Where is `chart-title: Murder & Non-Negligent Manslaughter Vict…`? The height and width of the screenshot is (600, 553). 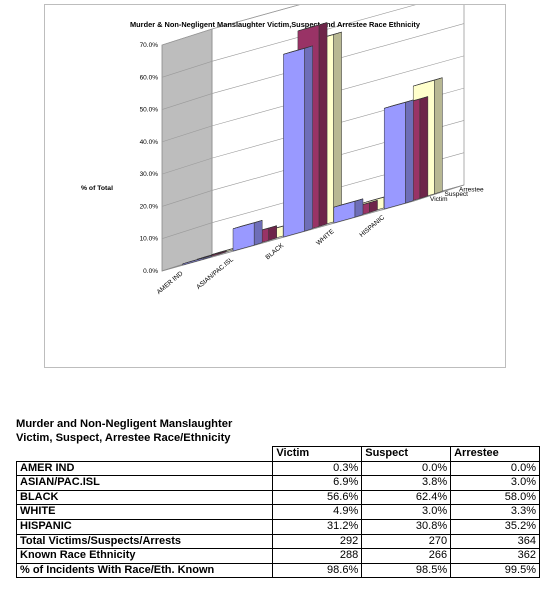 chart-title: Murder & Non-Negligent Manslaughter Vict… is located at coordinates (275, 24).